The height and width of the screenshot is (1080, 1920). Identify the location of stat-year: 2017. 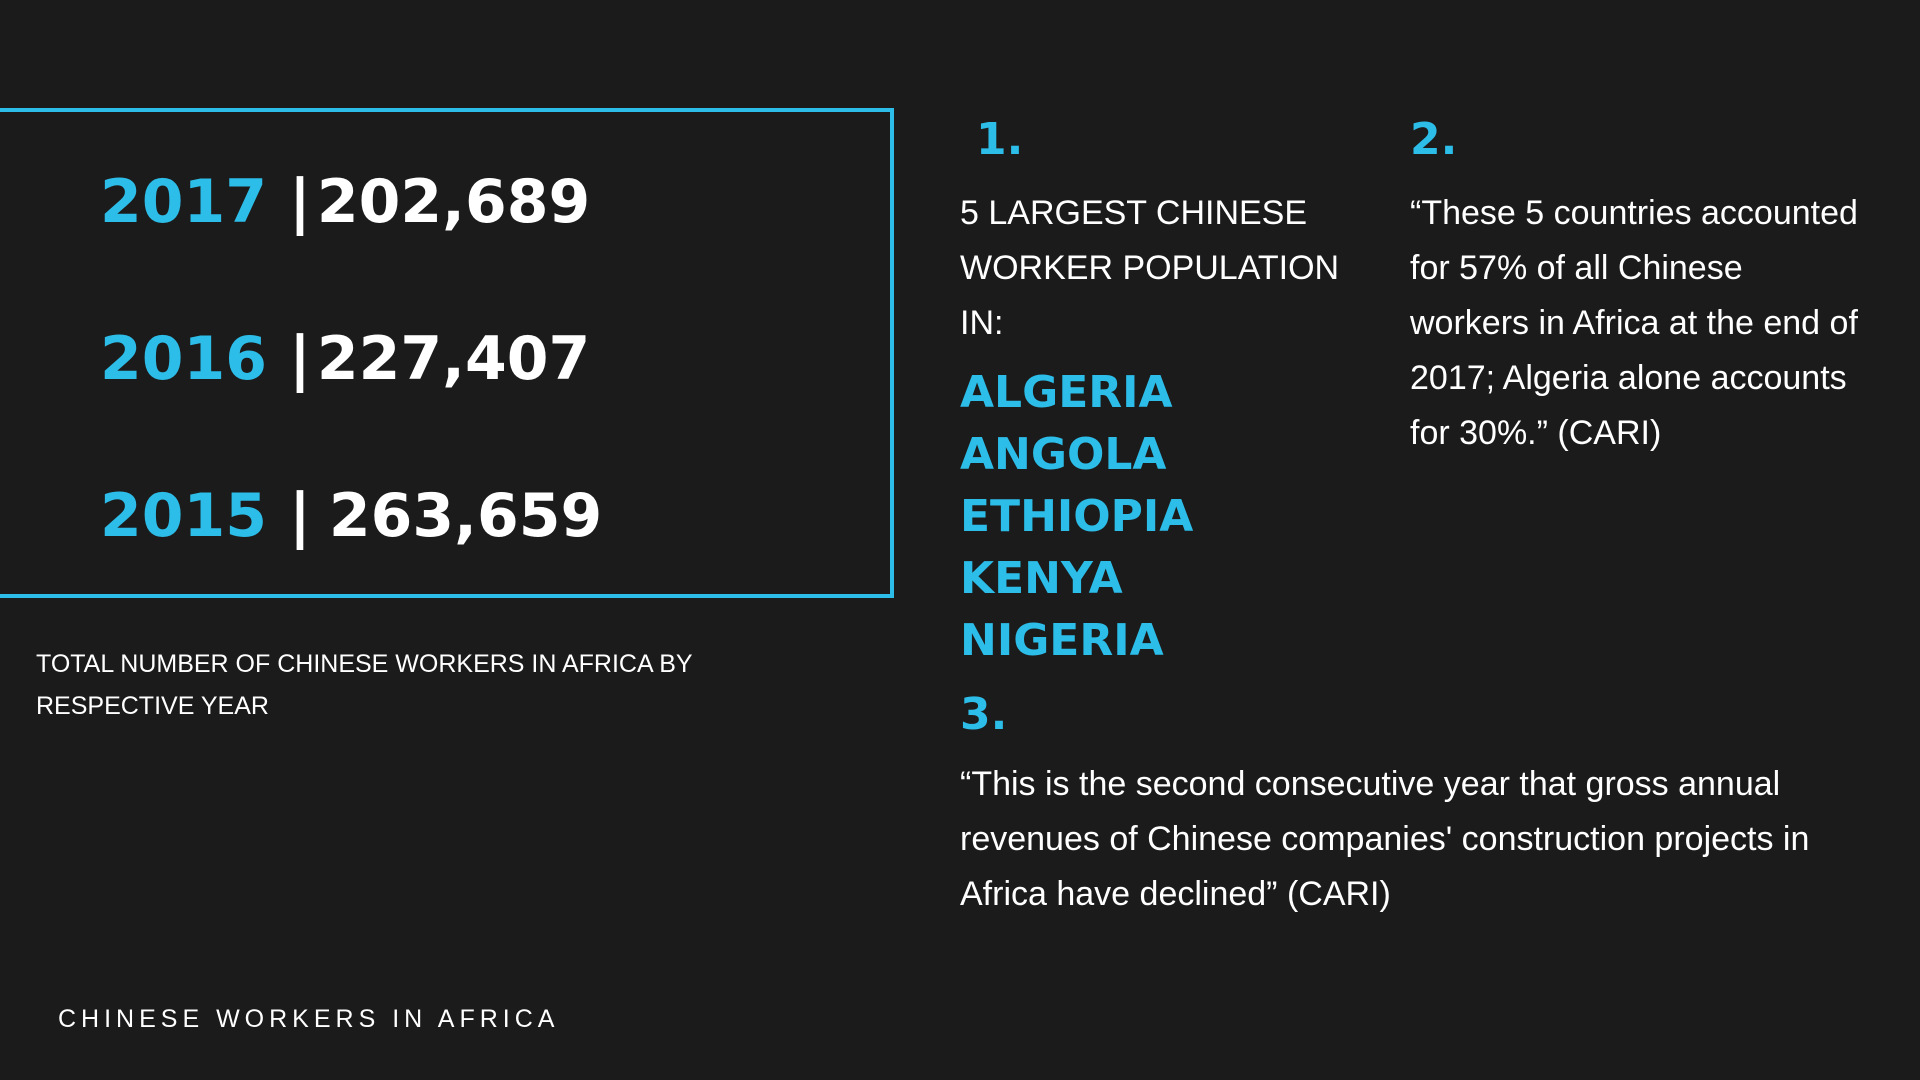
(183, 202).